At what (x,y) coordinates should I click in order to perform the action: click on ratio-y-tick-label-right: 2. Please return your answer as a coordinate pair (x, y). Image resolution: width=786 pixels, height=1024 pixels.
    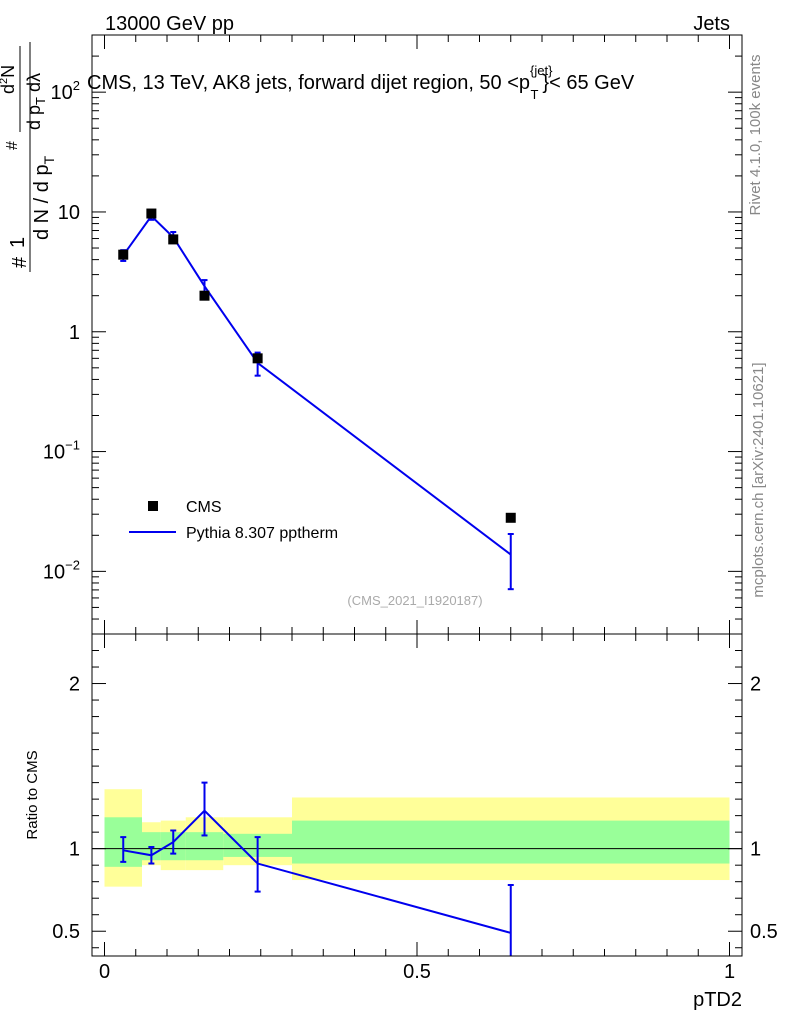
    Looking at the image, I should click on (755, 685).